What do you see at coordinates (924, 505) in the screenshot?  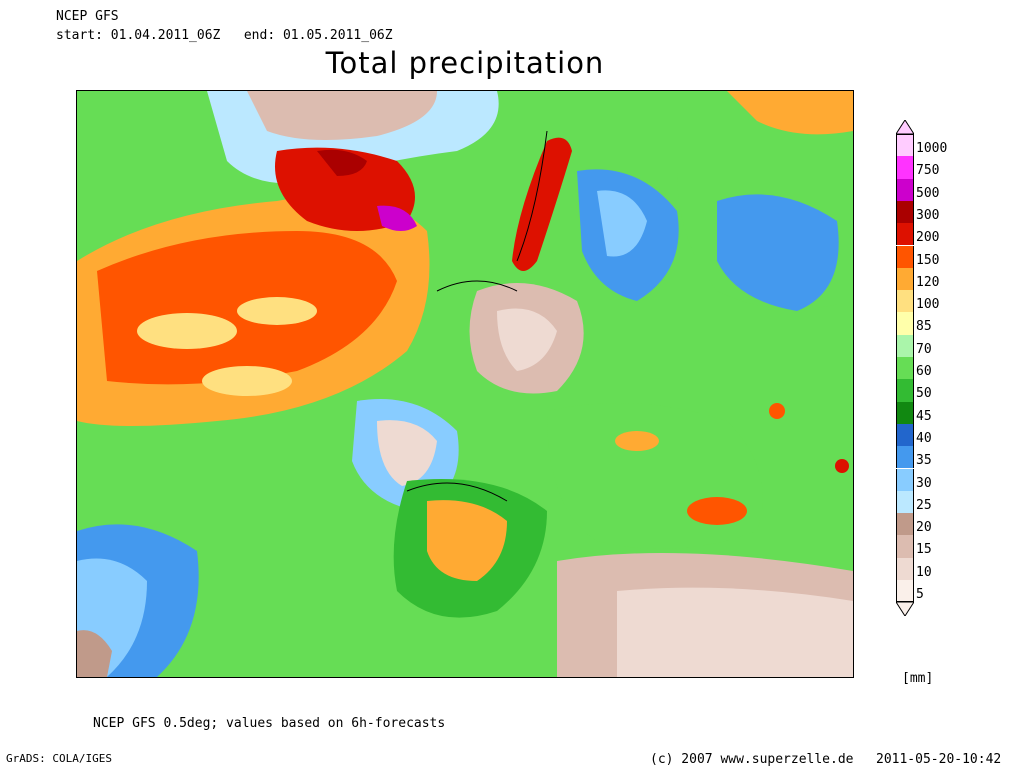 I see `legend-label-25: 25` at bounding box center [924, 505].